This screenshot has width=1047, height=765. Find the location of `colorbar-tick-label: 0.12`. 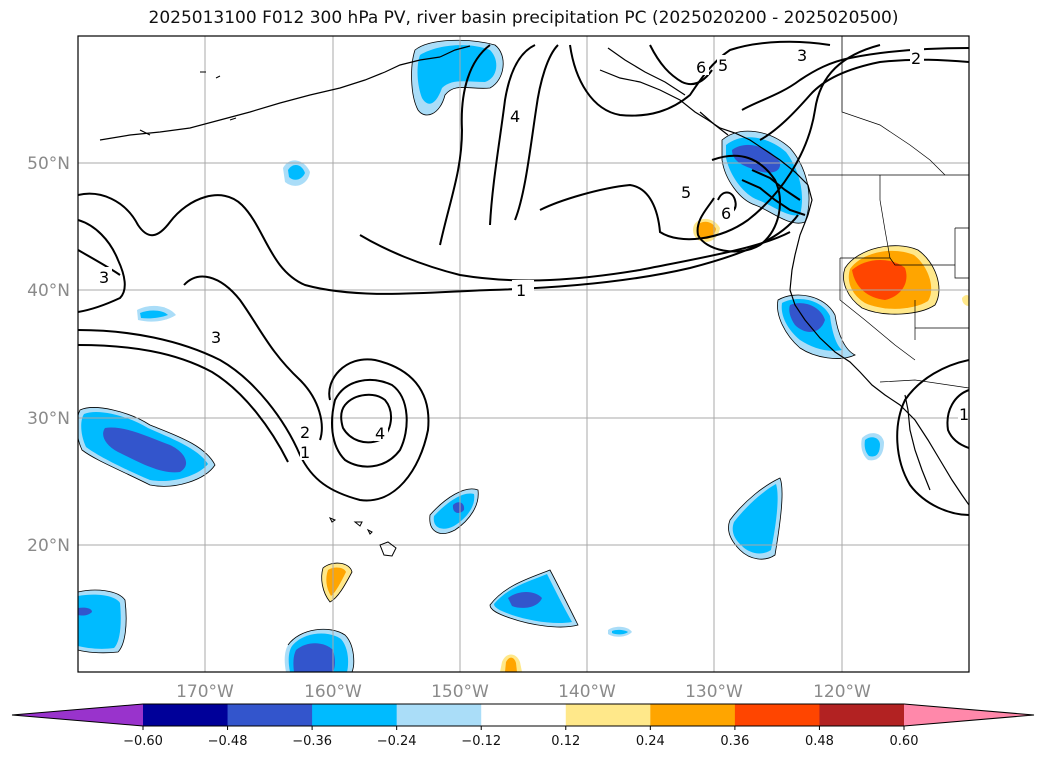

colorbar-tick-label: 0.12 is located at coordinates (565, 741).